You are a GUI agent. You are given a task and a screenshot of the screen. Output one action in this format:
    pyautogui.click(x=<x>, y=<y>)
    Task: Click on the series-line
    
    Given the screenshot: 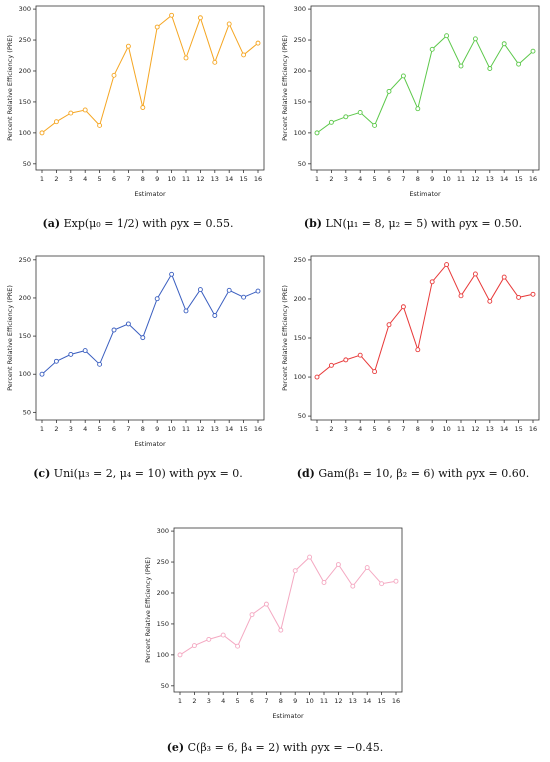 What is the action you would take?
    pyautogui.click(x=288, y=606)
    